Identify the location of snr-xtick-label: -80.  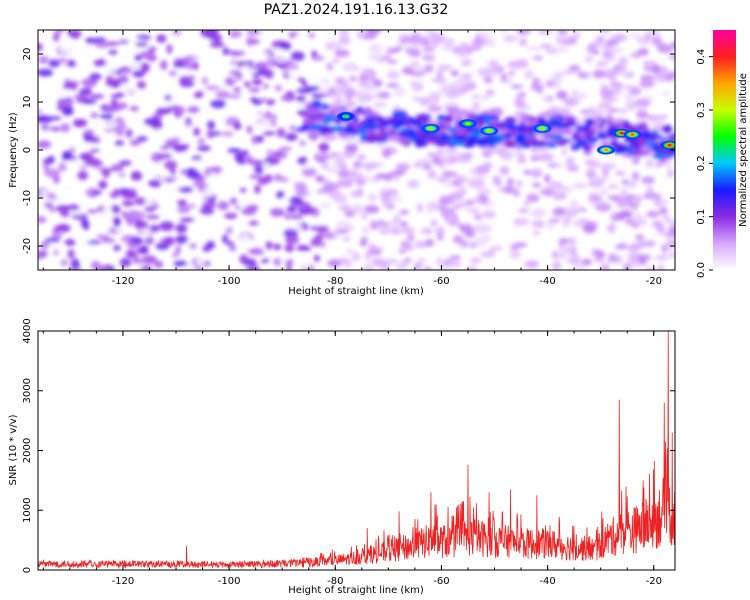
(335, 581).